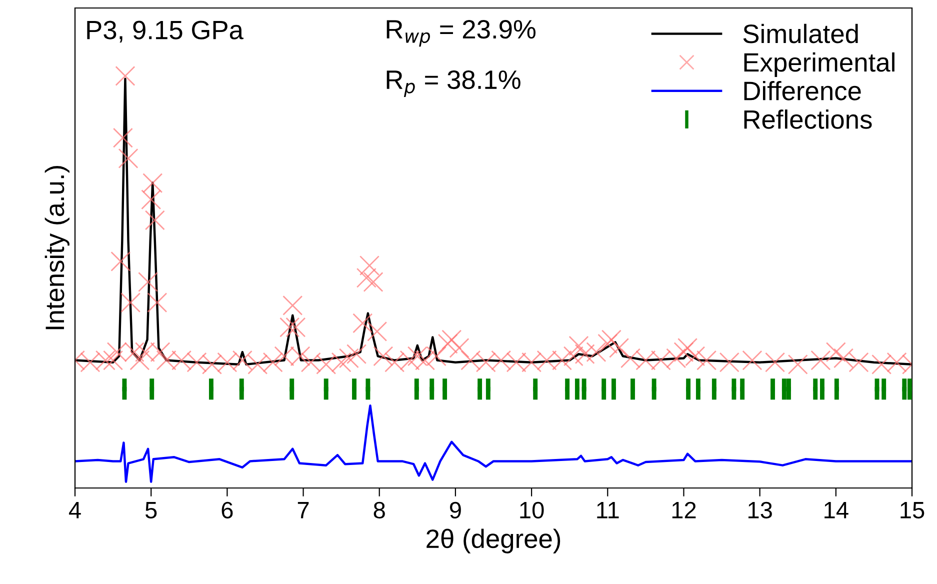 Image resolution: width=937 pixels, height=584 pixels. Describe the element at coordinates (227, 510) in the screenshot. I see `x-tick-label: 6` at that location.